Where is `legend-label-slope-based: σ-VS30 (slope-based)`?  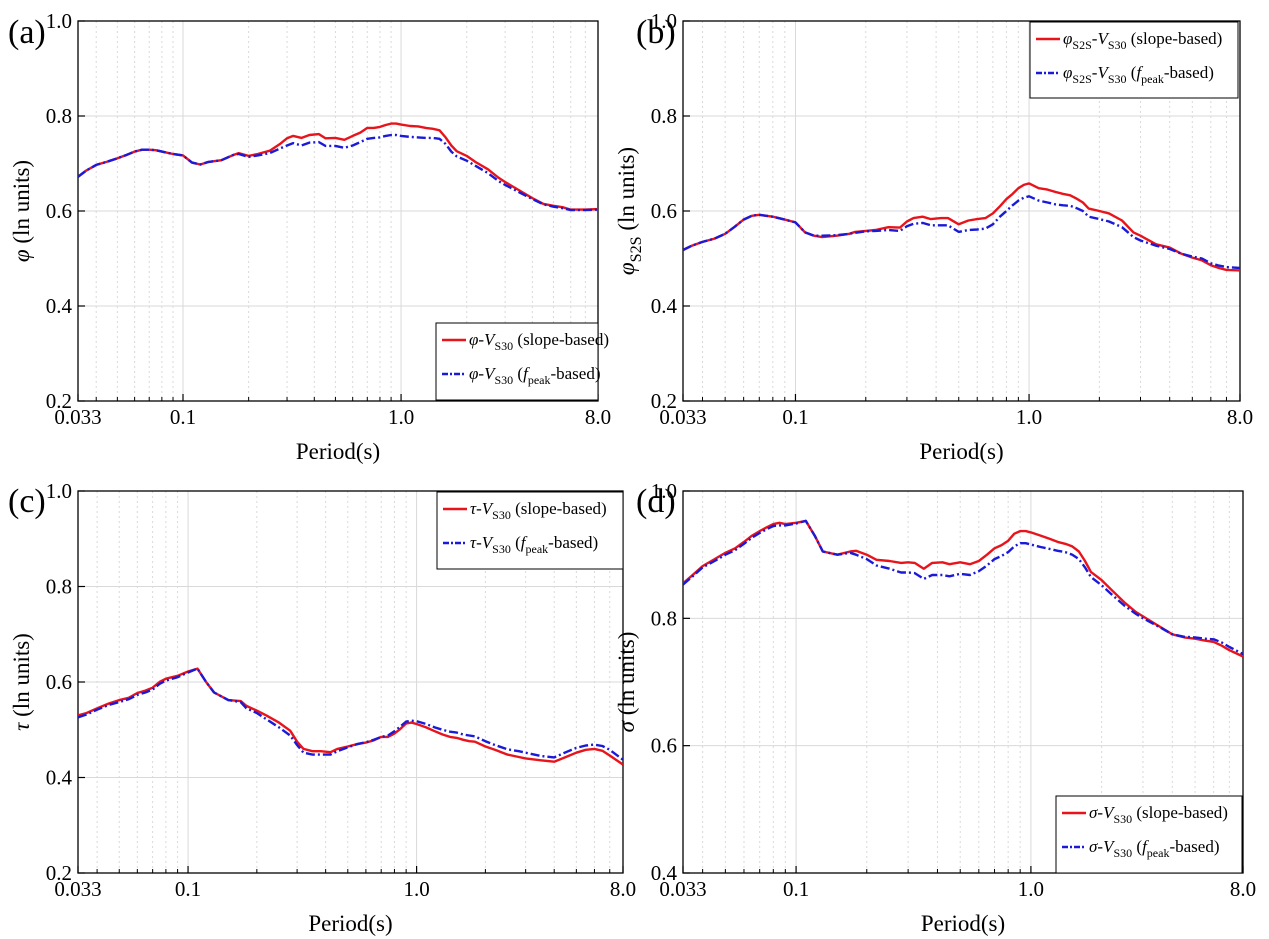
legend-label-slope-based: σ-VS30 (slope-based) is located at coordinates (1158, 814).